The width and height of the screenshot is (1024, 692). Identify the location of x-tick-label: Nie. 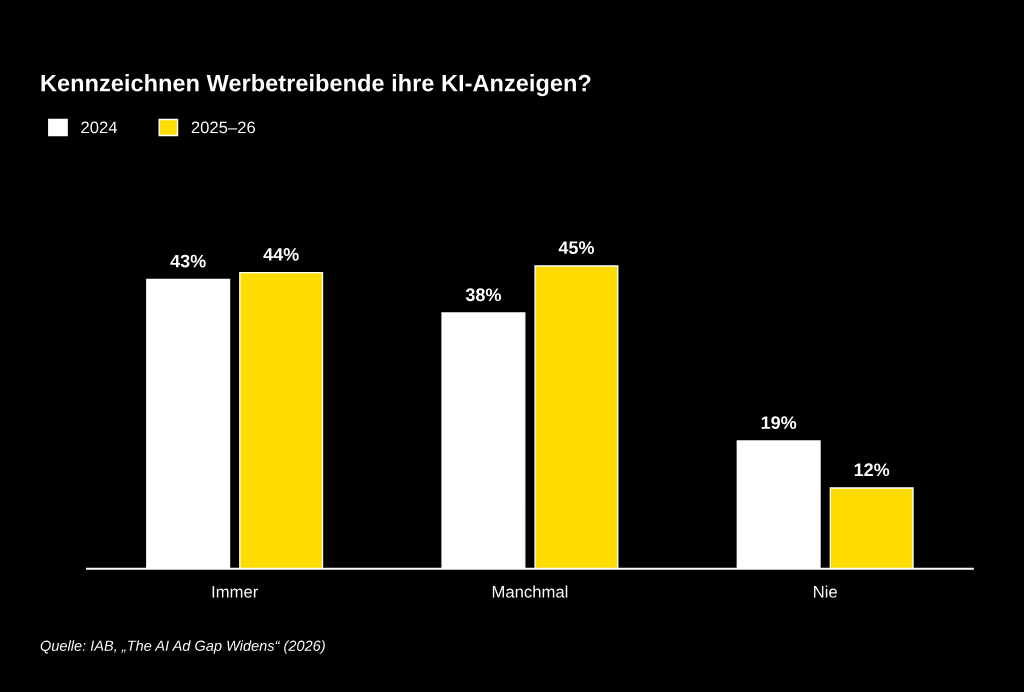
(825, 591).